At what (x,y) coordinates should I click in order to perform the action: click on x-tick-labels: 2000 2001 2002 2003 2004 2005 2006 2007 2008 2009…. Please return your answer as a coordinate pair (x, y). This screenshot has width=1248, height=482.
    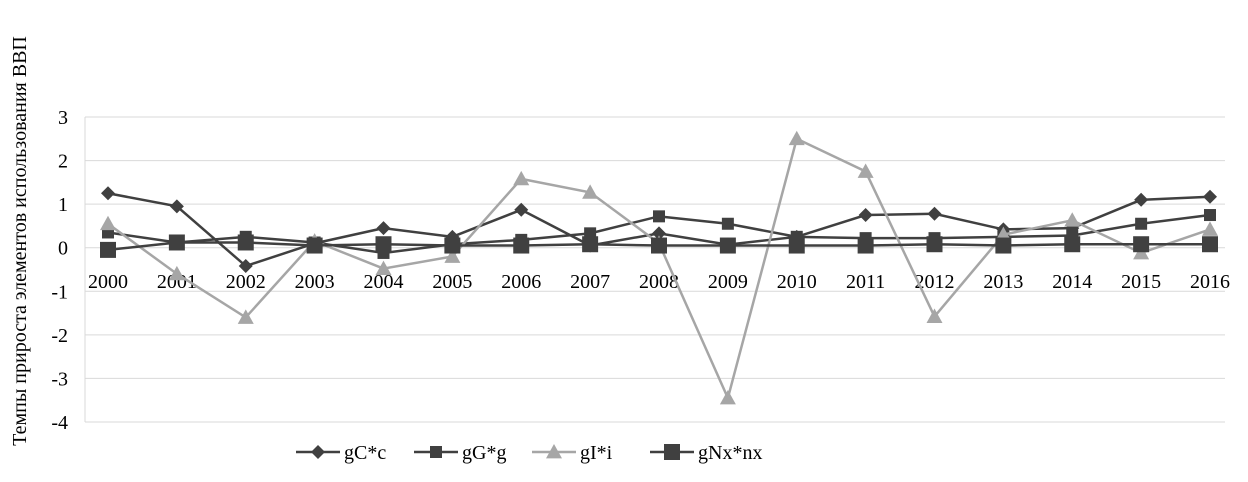
    Looking at the image, I should click on (659, 282).